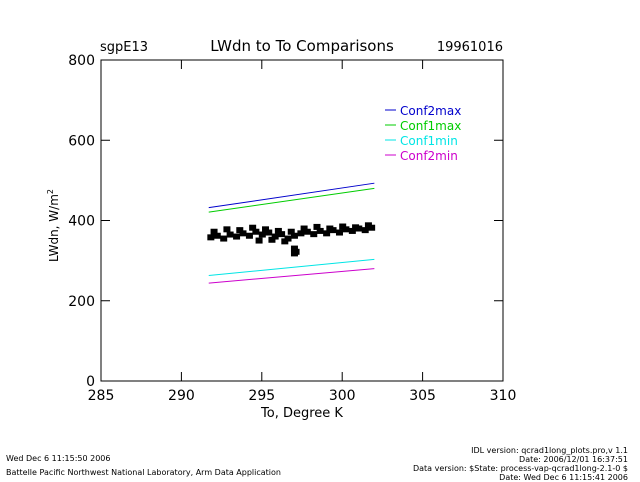 The height and width of the screenshot is (482, 640). I want to click on y-tick-label: 0, so click(90, 382).